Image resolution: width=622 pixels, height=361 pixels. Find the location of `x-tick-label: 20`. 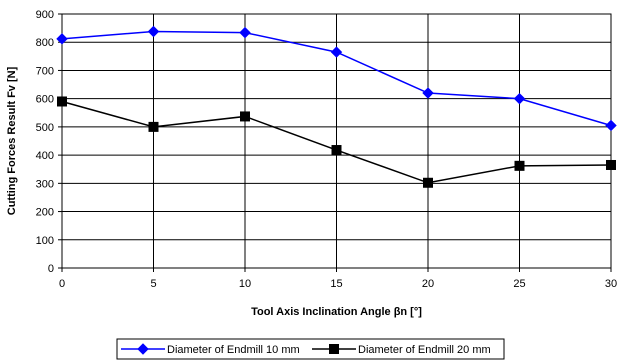

x-tick-label: 20 is located at coordinates (428, 284).